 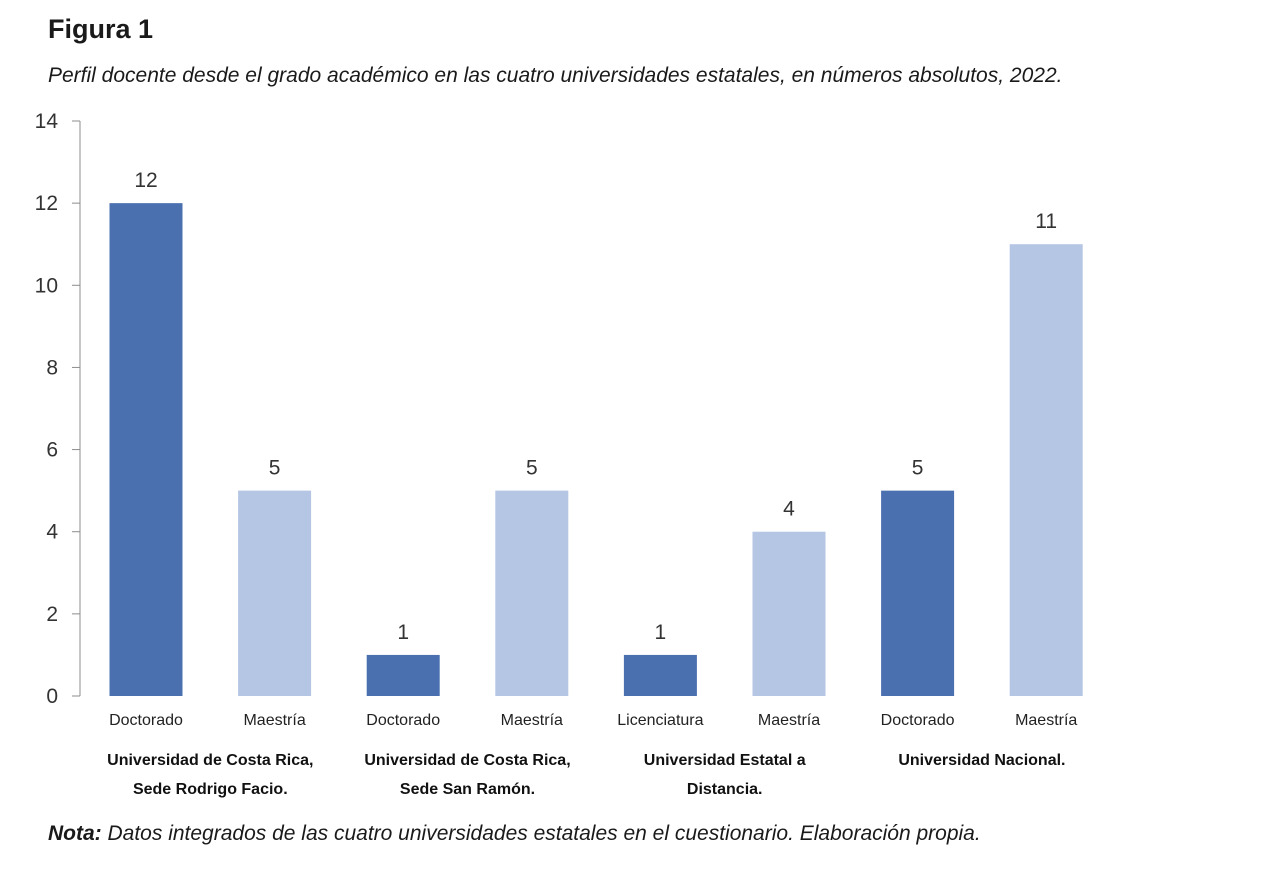 What do you see at coordinates (46, 285) in the screenshot?
I see `y-tick-label: 10` at bounding box center [46, 285].